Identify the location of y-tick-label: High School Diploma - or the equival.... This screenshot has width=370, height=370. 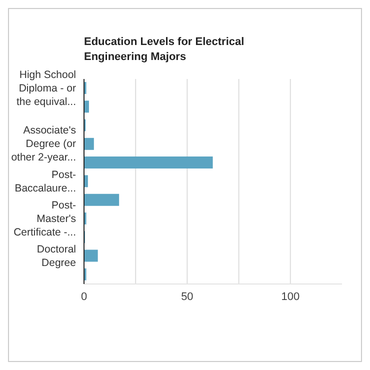
(46, 88).